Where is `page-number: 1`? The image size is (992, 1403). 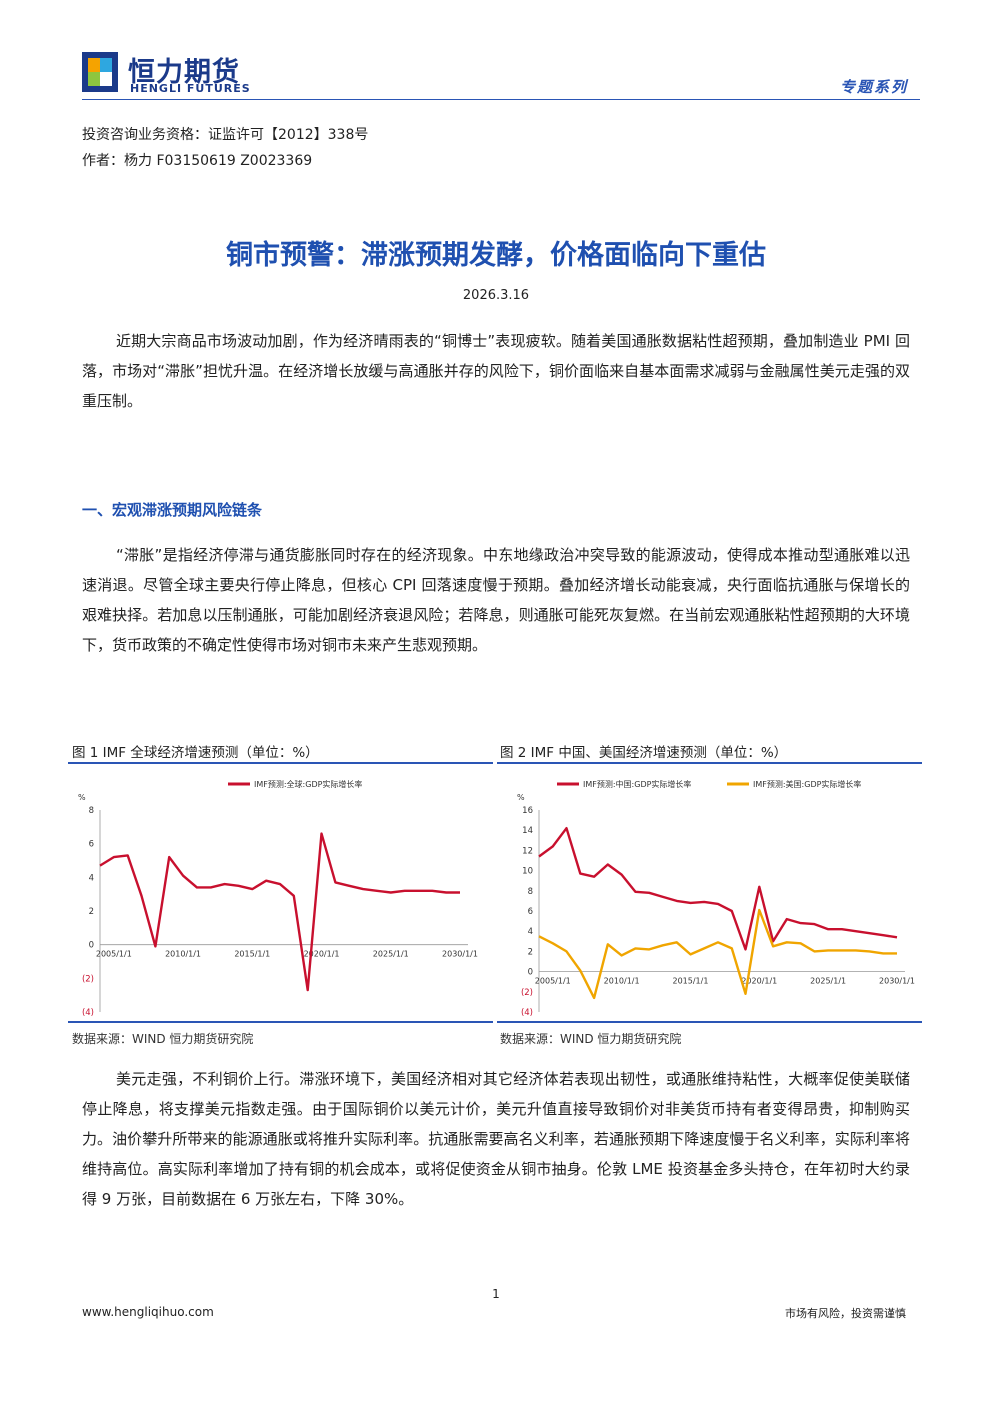
page-number: 1 is located at coordinates (496, 1294).